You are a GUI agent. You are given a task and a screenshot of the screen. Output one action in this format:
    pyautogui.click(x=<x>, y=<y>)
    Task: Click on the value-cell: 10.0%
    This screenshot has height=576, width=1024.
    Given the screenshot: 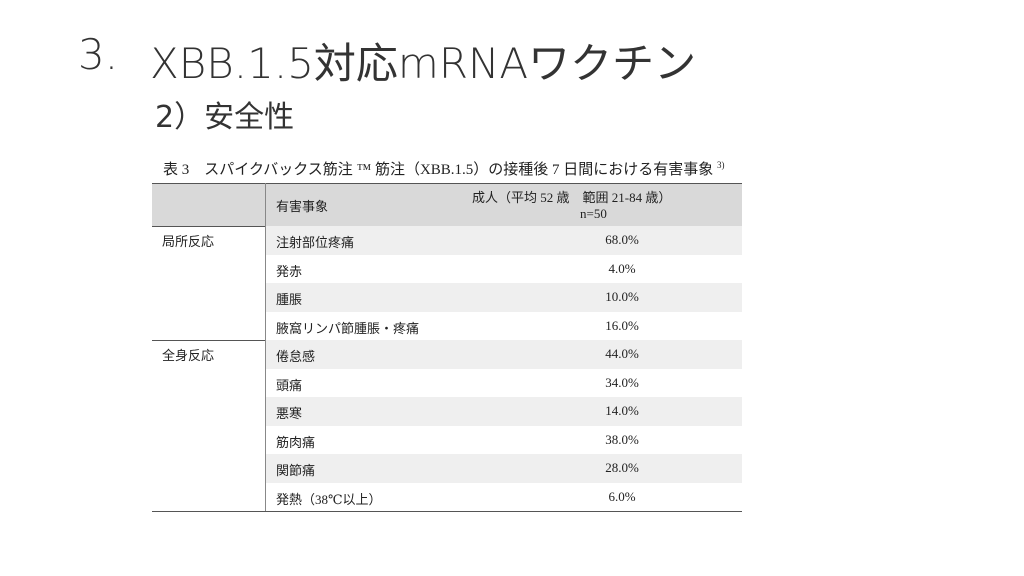 What is the action you would take?
    pyautogui.click(x=622, y=296)
    